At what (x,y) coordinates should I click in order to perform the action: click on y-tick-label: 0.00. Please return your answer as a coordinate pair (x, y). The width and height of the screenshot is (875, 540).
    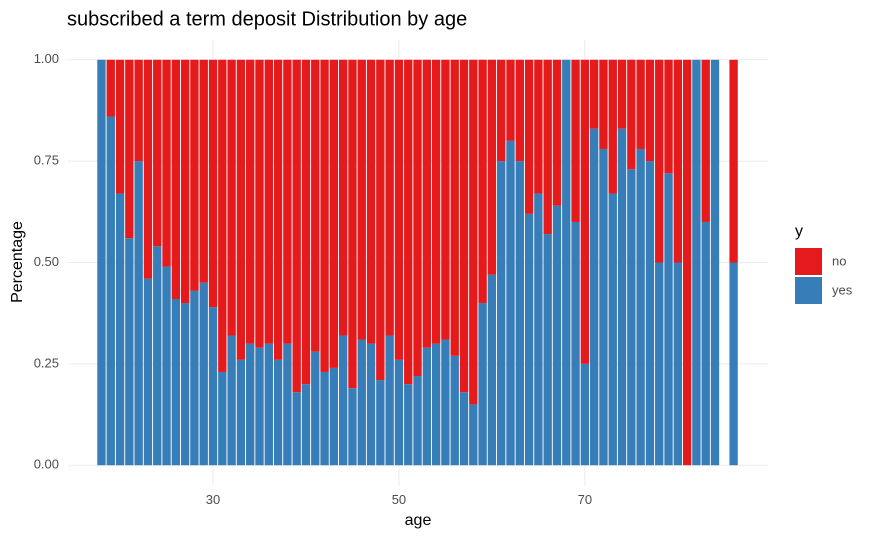
    Looking at the image, I should click on (46, 464).